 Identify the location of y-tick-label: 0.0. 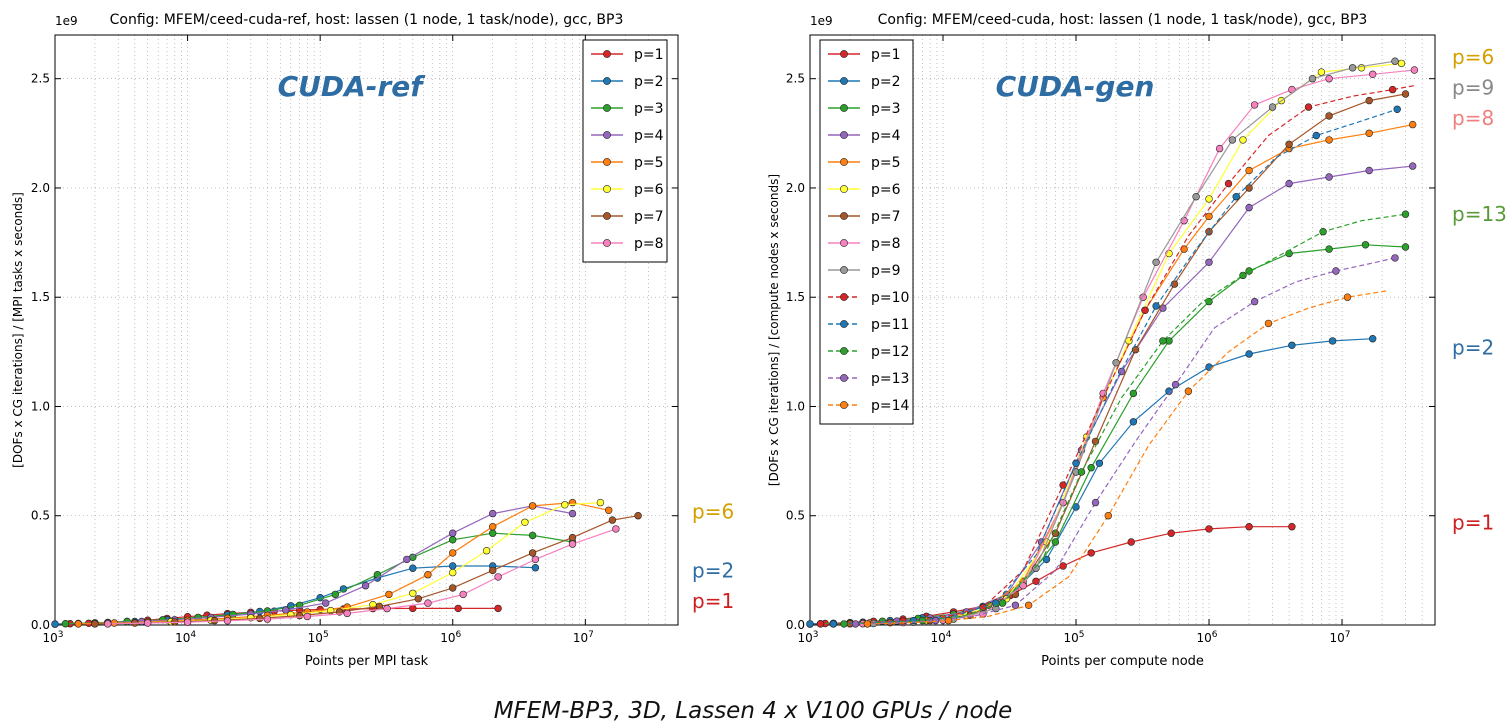
(40, 625).